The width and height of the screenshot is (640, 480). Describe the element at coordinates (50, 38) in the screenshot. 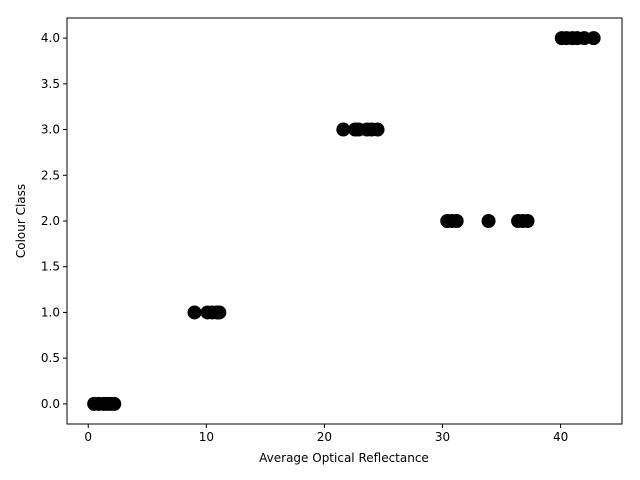

I see `y-tick-label: 4.0` at that location.